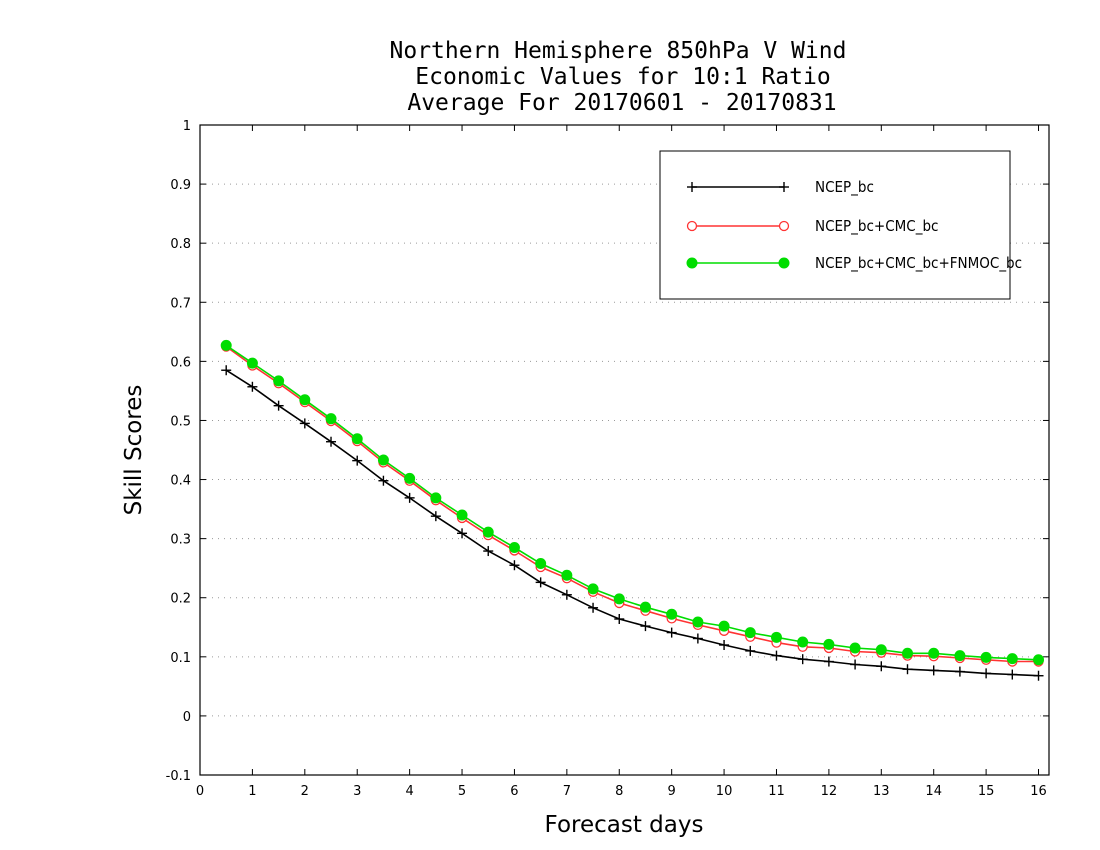 This screenshot has height=850, width=1100. Describe the element at coordinates (180, 185) in the screenshot. I see `y-tick-label-10: 0.9` at that location.